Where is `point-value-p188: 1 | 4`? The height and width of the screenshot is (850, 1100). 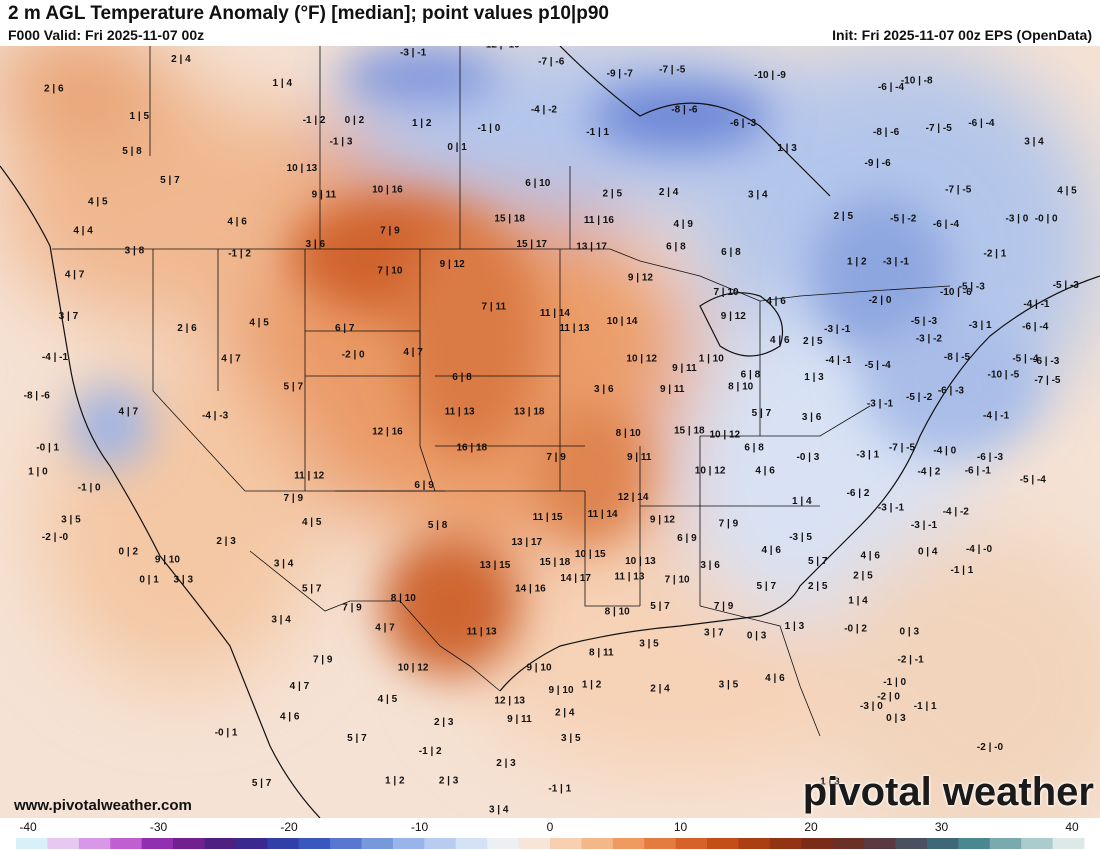 point-value-p188: 1 | 4 is located at coordinates (858, 601).